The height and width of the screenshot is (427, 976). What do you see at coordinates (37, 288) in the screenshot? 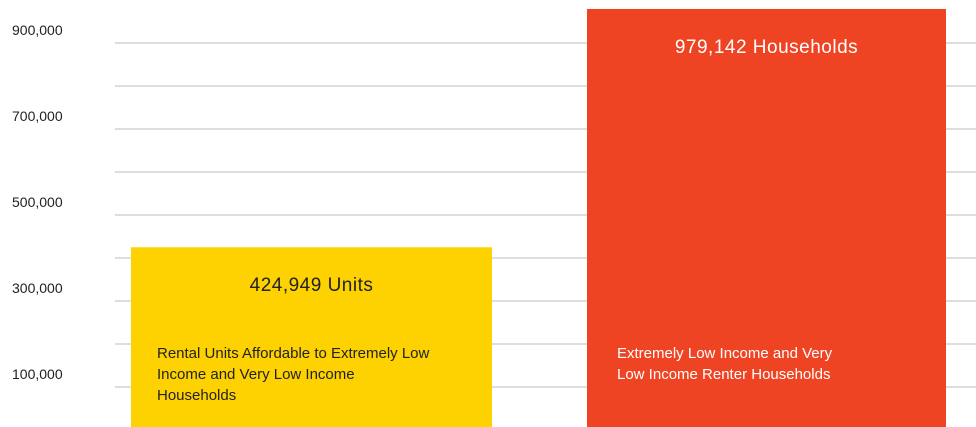
I see `y-tick-label: 300,000` at bounding box center [37, 288].